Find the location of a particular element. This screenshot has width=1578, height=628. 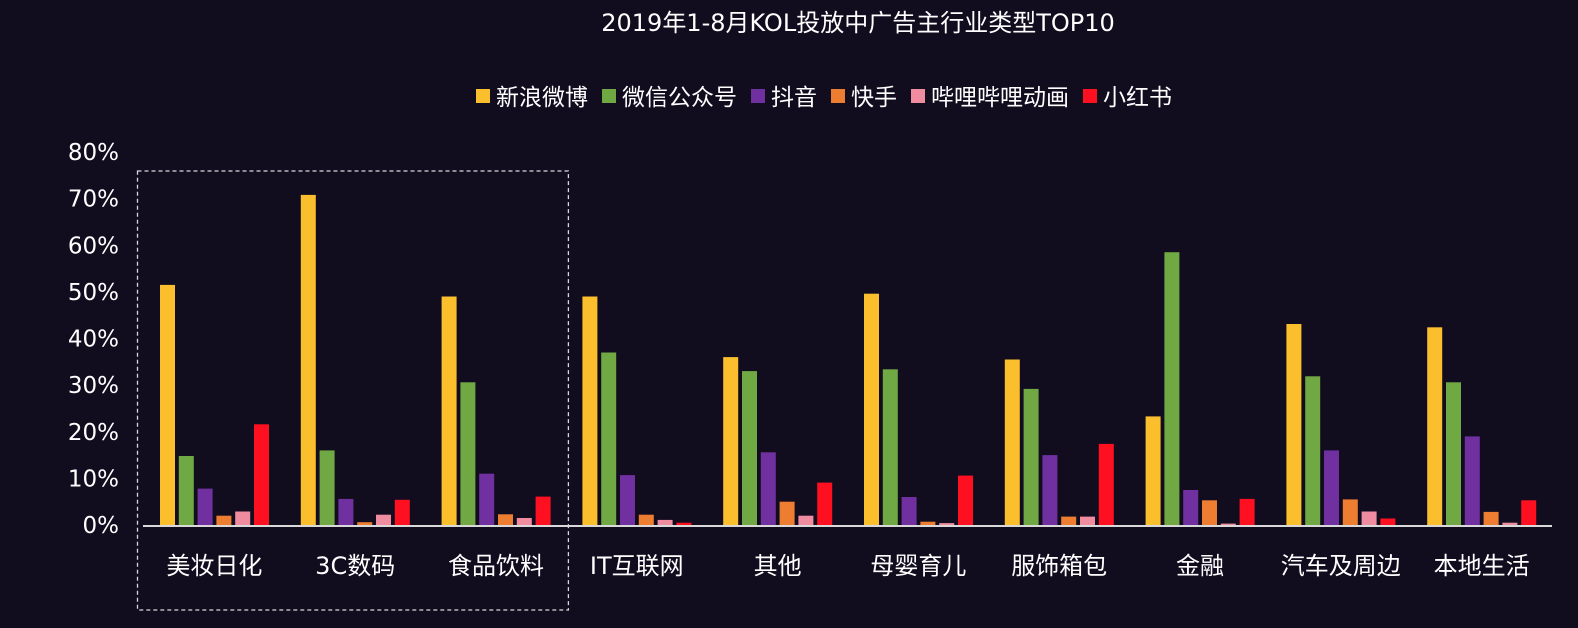

legend-item: 快手 is located at coordinates (864, 98).